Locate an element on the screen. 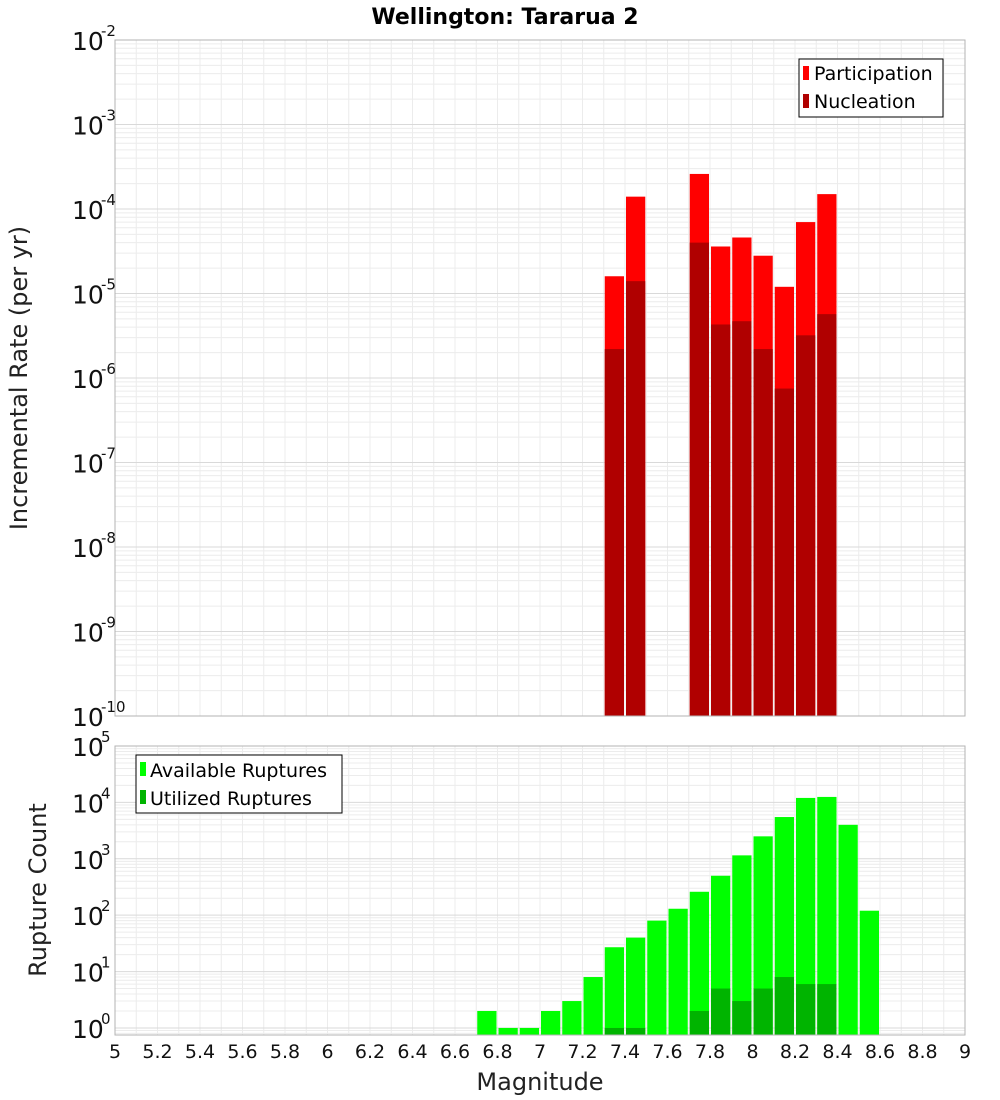 This screenshot has height=1100, width=1000. x-tick-label: 6.2 is located at coordinates (370, 1052).